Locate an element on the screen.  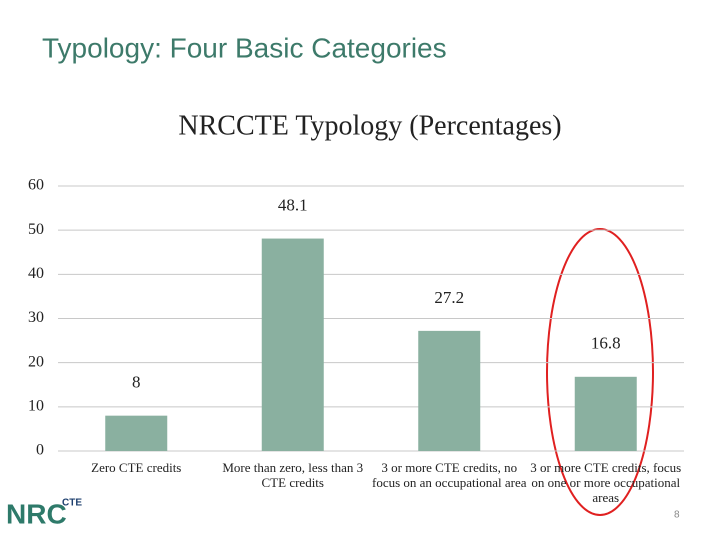
chart-title: NRCCTE Typology (Percentages) is located at coordinates (369, 125).